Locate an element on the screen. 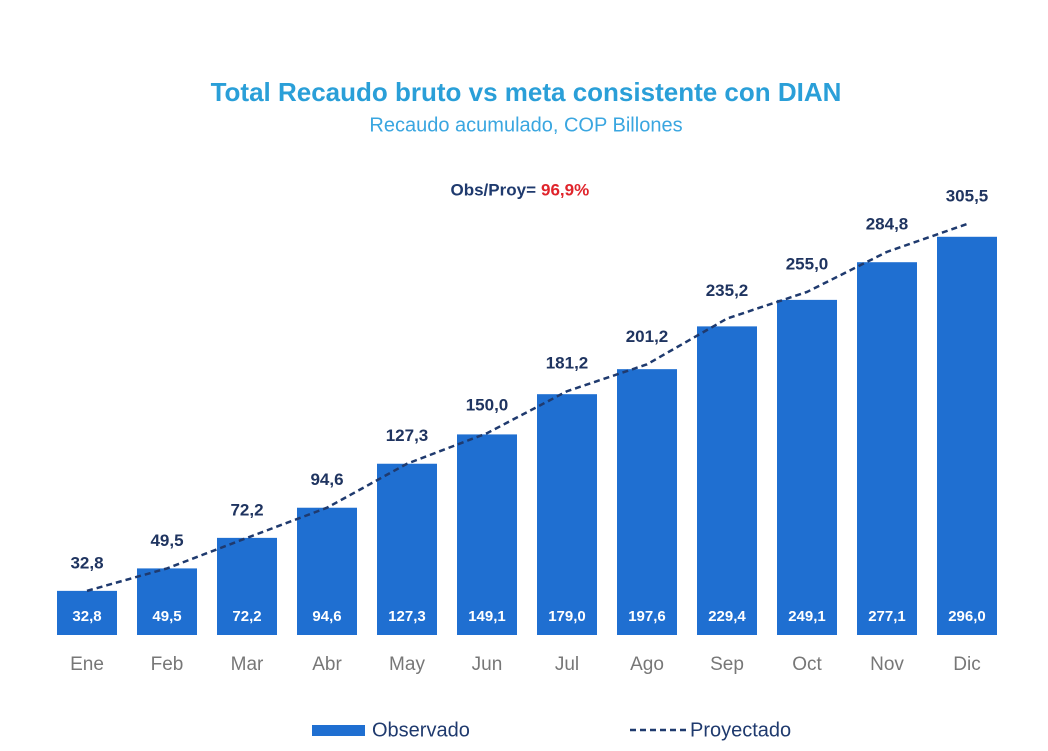  line-value-label: 235,2 is located at coordinates (727, 290).